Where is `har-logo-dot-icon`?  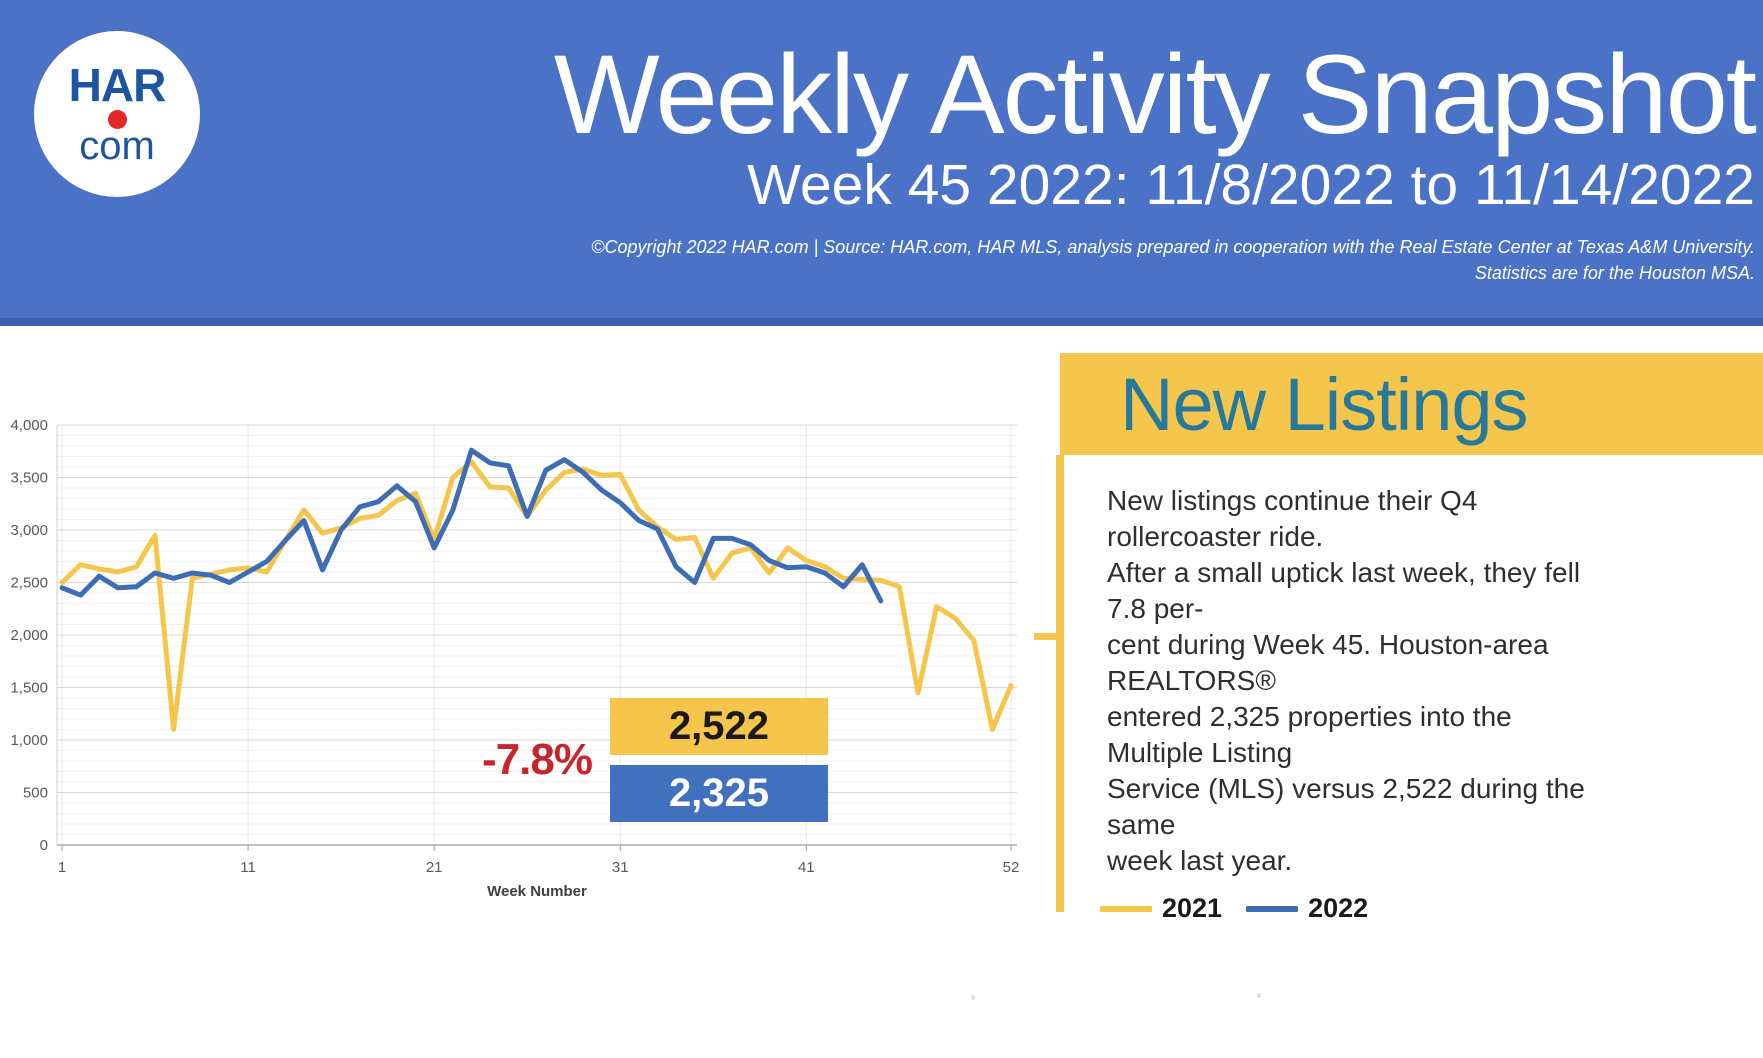
har-logo-dot-icon is located at coordinates (117, 119).